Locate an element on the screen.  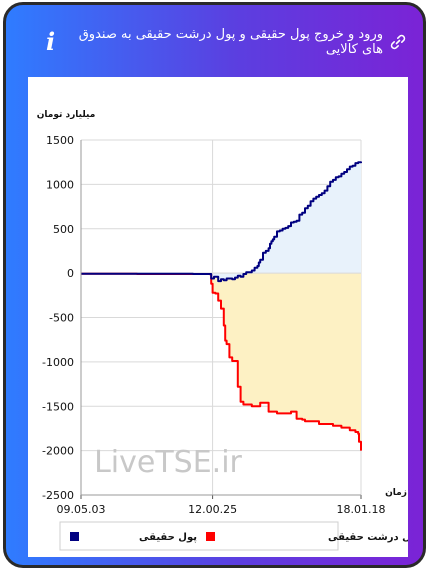
y-tick-label: 1500 is located at coordinates (60, 140).